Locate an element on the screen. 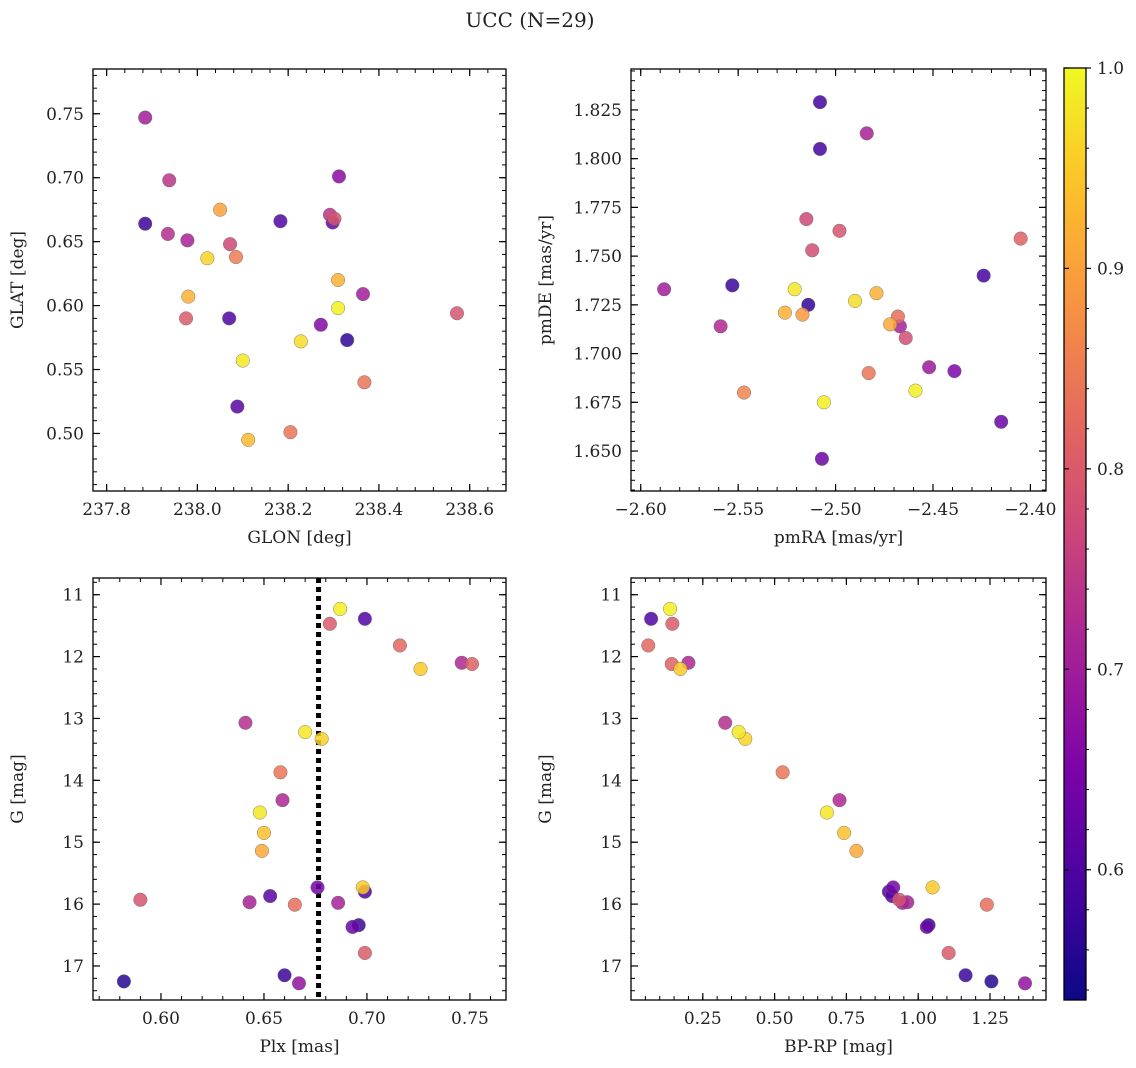 Image resolution: width=1136 pixels, height=1068 pixels. y-tick-label: 13 is located at coordinates (611, 719).